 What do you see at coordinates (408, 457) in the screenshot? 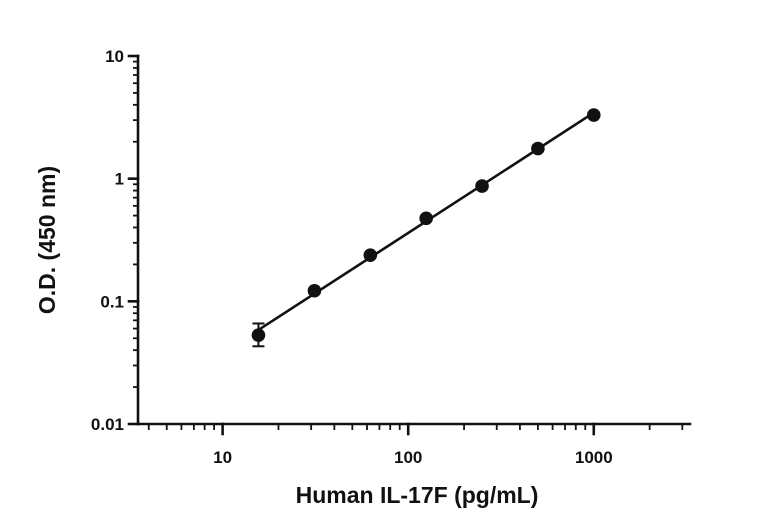
I see `x-tick-label: 100` at bounding box center [408, 457].